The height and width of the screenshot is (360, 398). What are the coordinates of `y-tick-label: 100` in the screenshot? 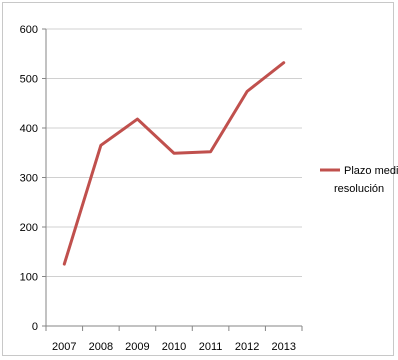 It's located at (29, 278).